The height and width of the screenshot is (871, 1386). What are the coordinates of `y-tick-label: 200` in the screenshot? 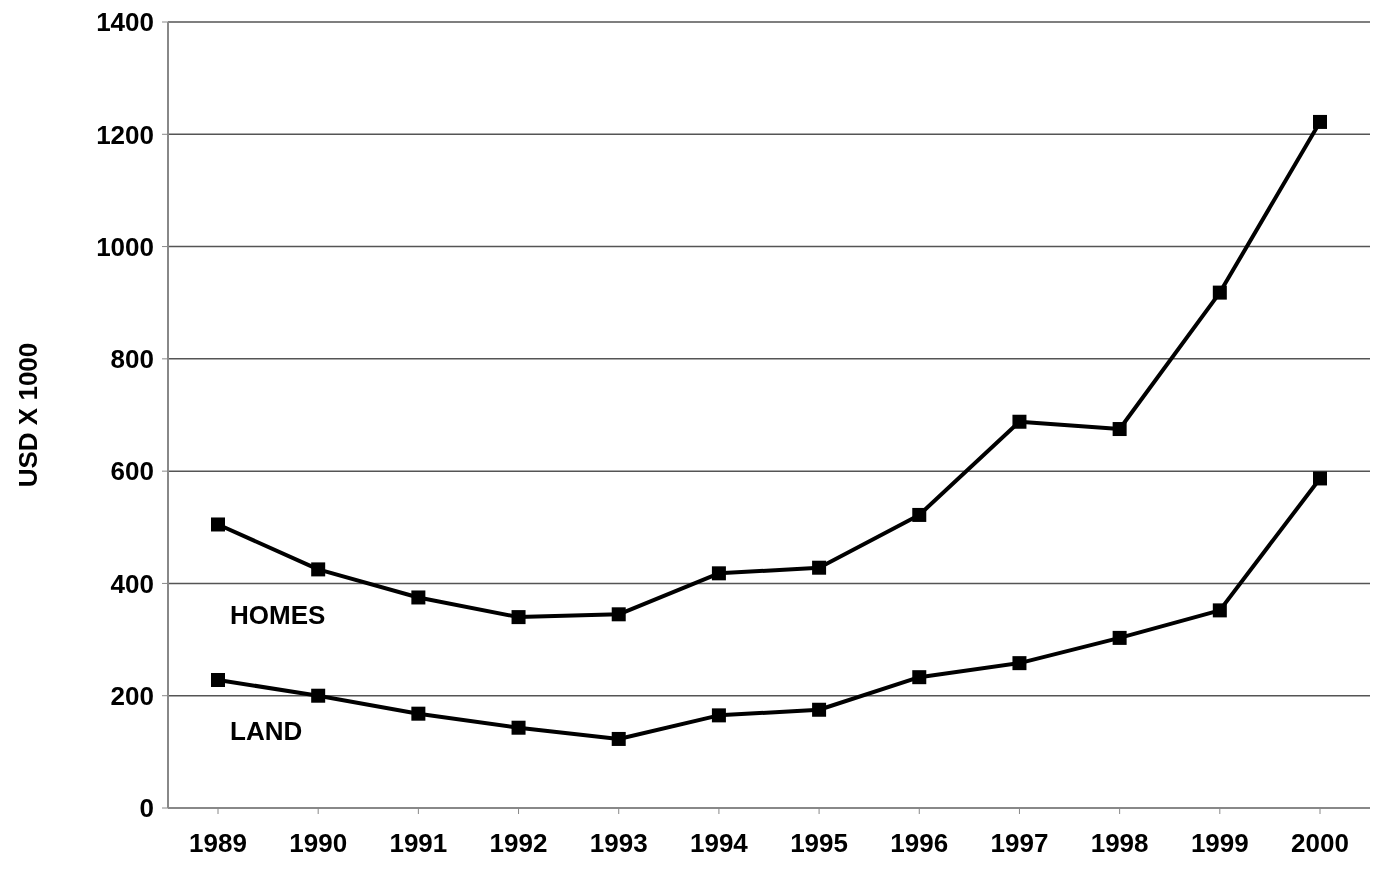 It's located at (132, 695).